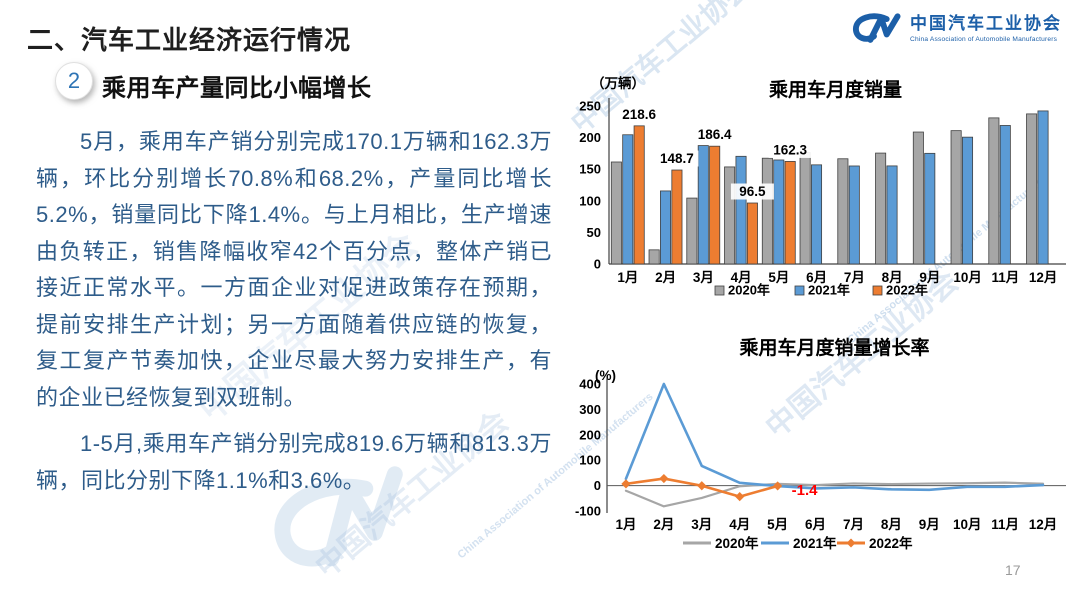 Image resolution: width=1080 pixels, height=607 pixels. Describe the element at coordinates (74, 81) in the screenshot. I see `section-number-badge: 2` at that location.